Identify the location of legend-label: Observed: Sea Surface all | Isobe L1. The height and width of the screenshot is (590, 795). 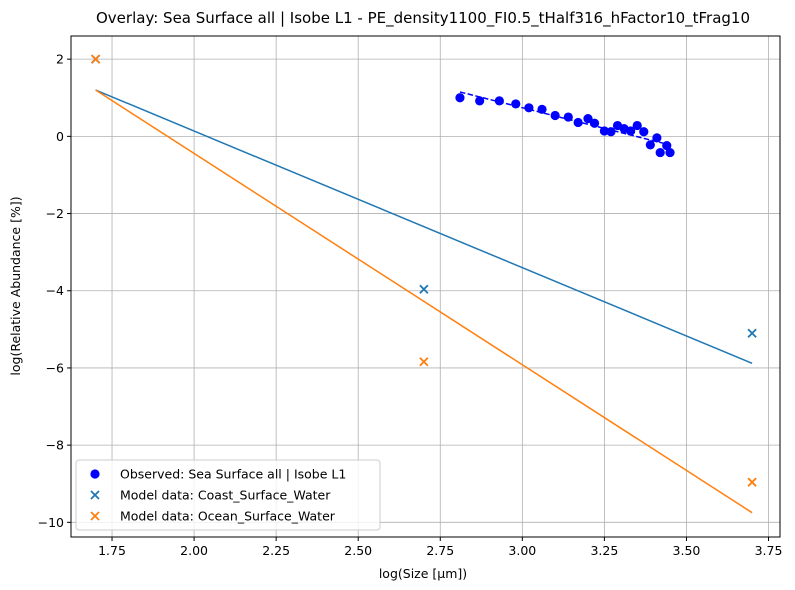
(233, 474).